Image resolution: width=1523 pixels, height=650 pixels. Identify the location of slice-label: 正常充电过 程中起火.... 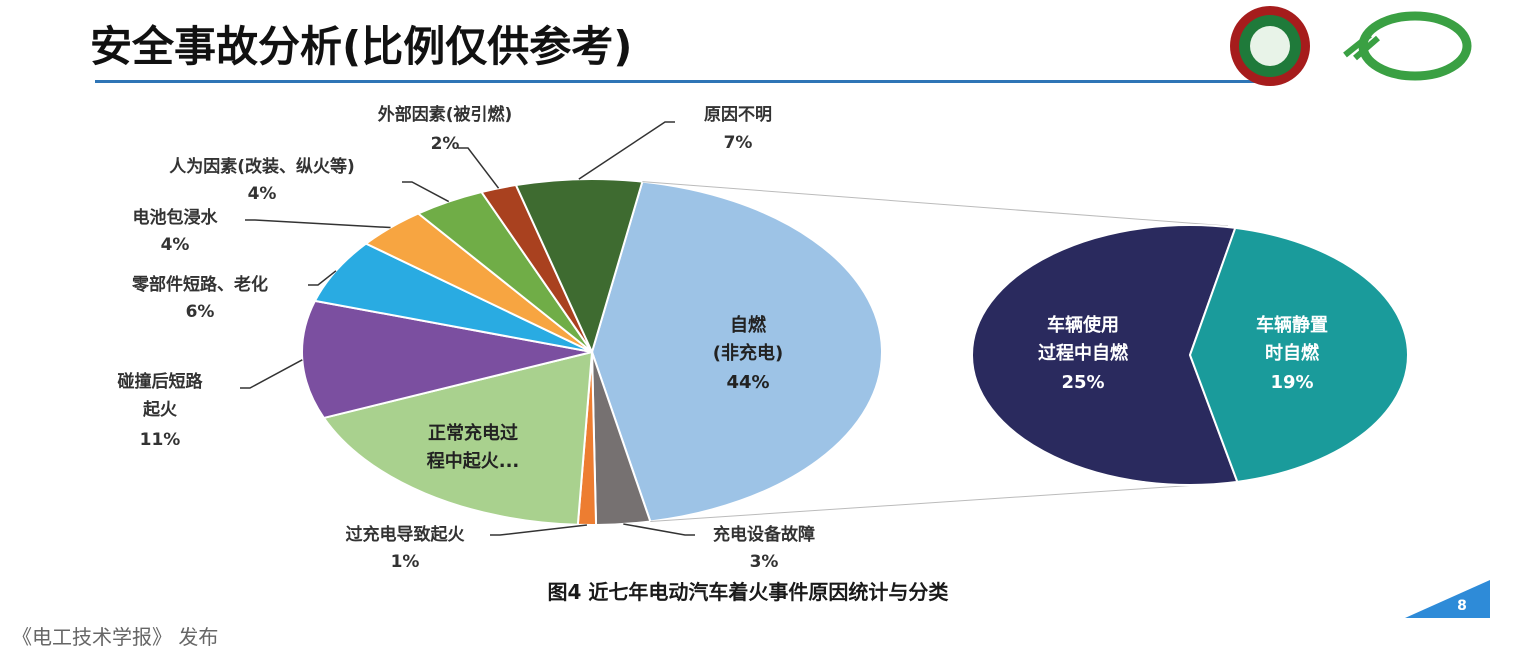
(473, 447).